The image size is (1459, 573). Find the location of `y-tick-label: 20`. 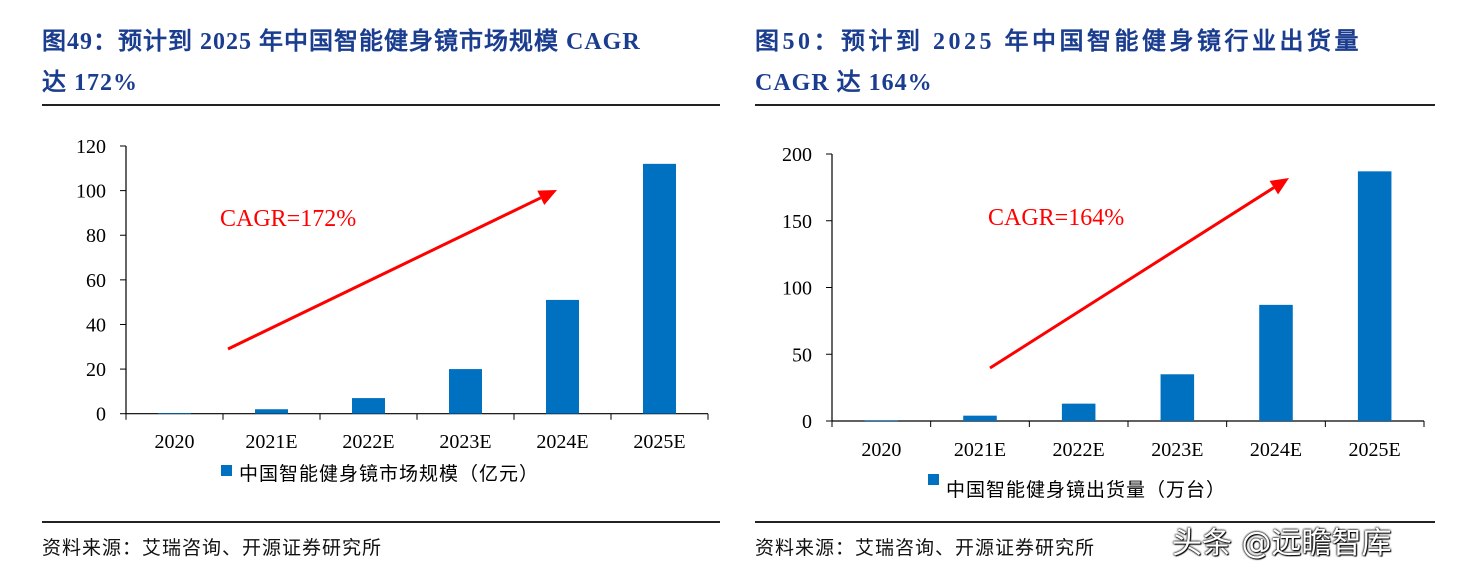

y-tick-label: 20 is located at coordinates (96, 370).